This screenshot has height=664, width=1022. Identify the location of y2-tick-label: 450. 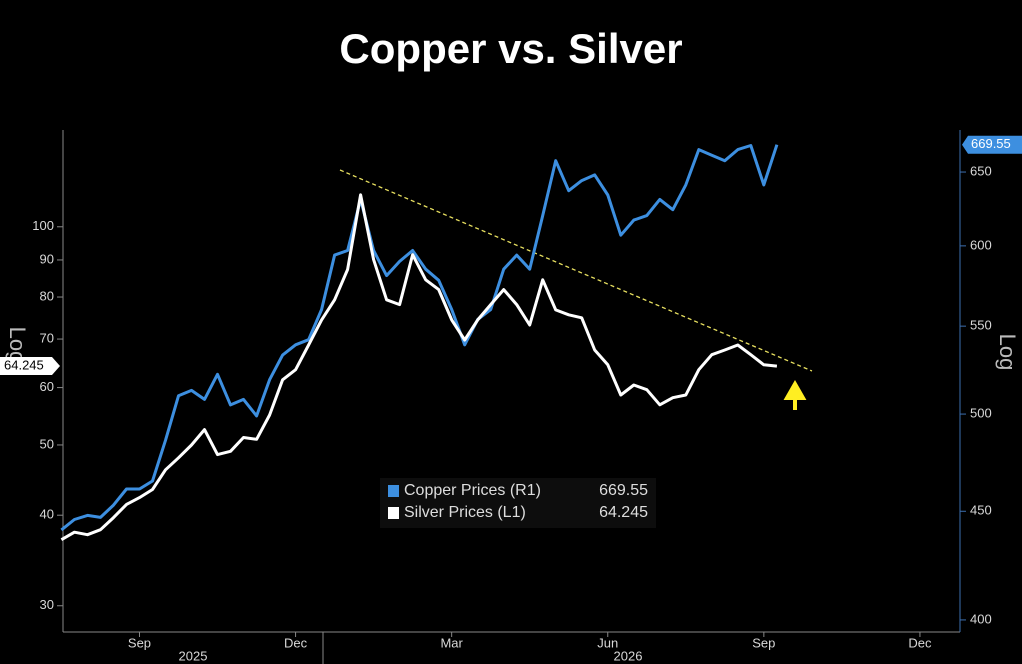
(981, 510).